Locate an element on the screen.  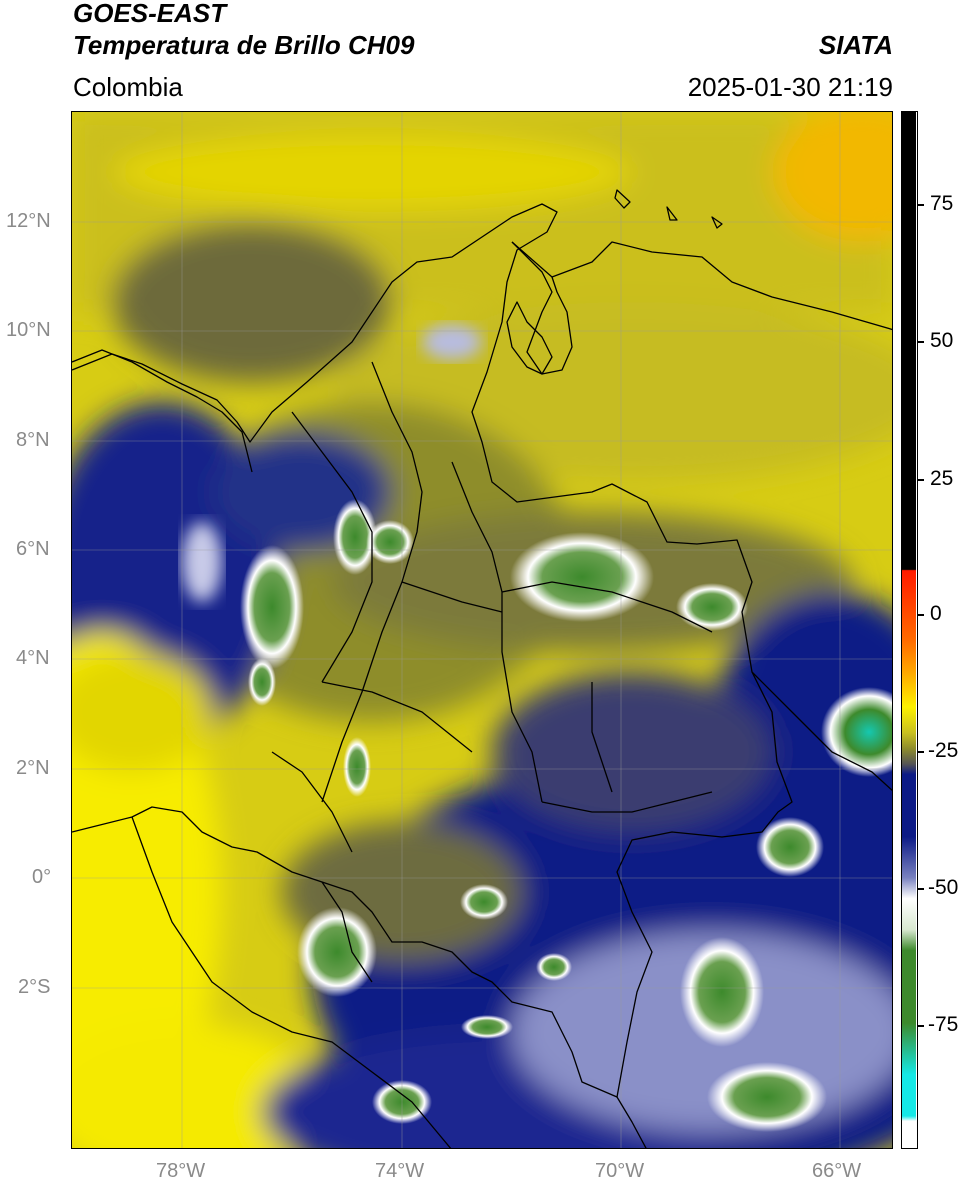
cb-label-75: 75 is located at coordinates (942, 203).